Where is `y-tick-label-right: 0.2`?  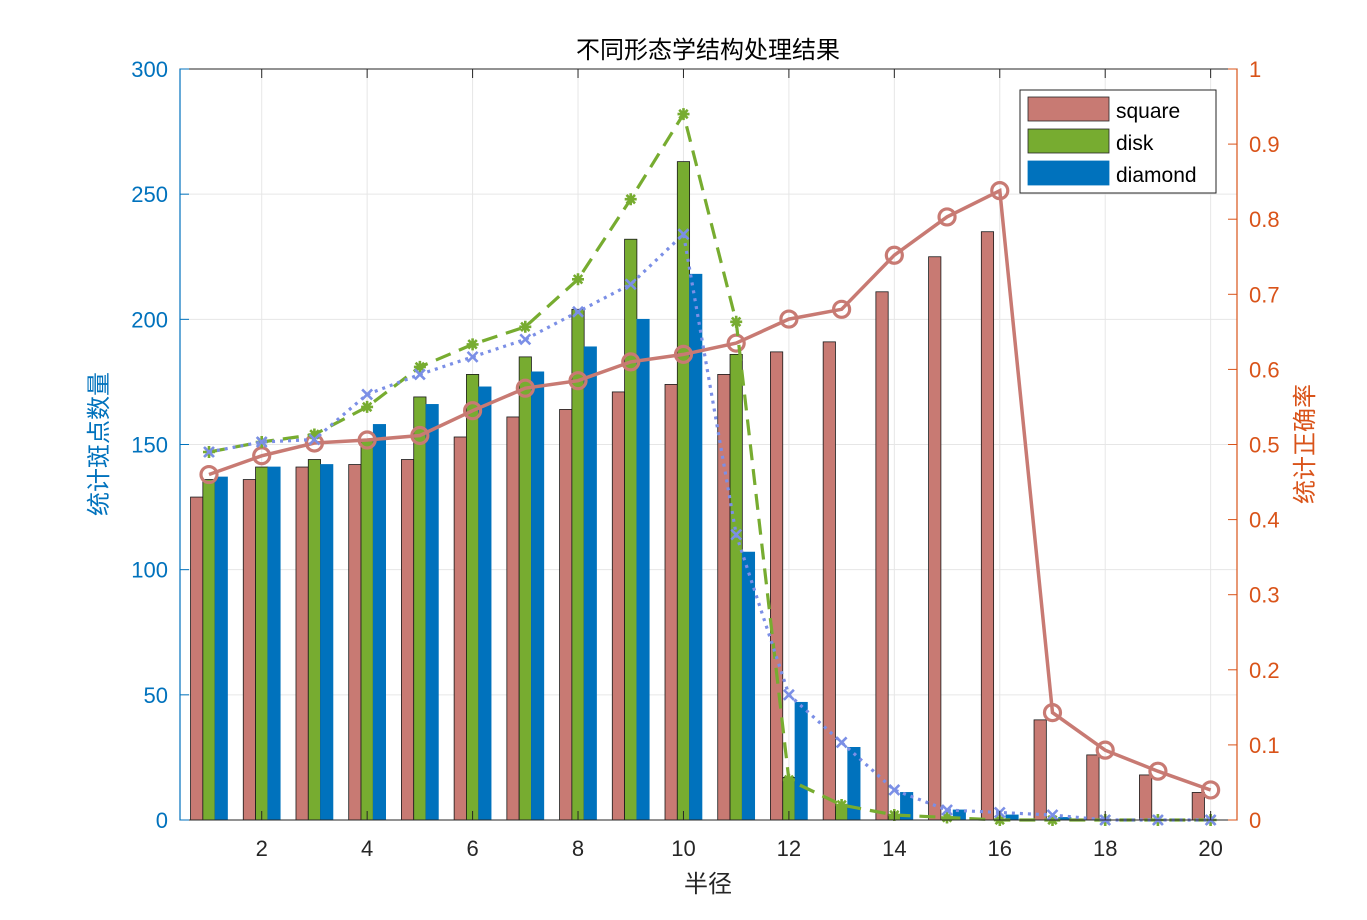 y-tick-label-right: 0.2 is located at coordinates (1264, 670).